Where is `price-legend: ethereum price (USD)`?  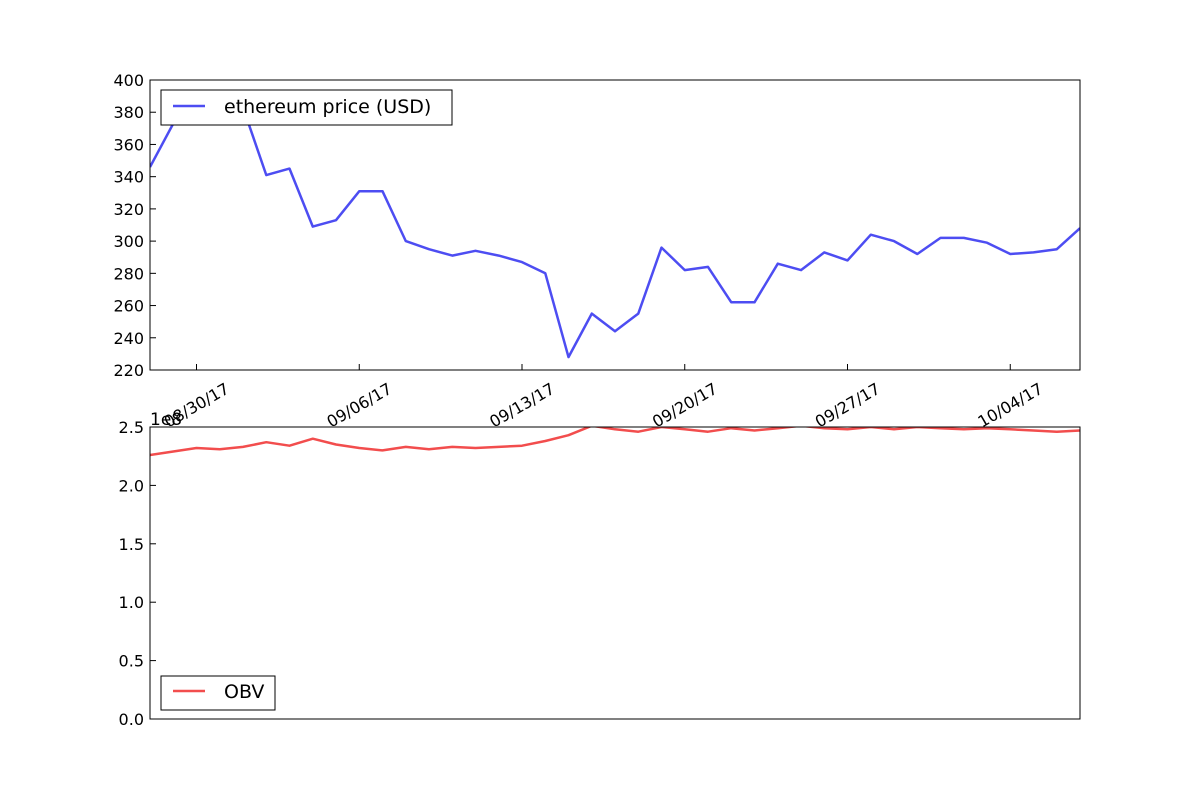 price-legend: ethereum price (USD) is located at coordinates (306, 107).